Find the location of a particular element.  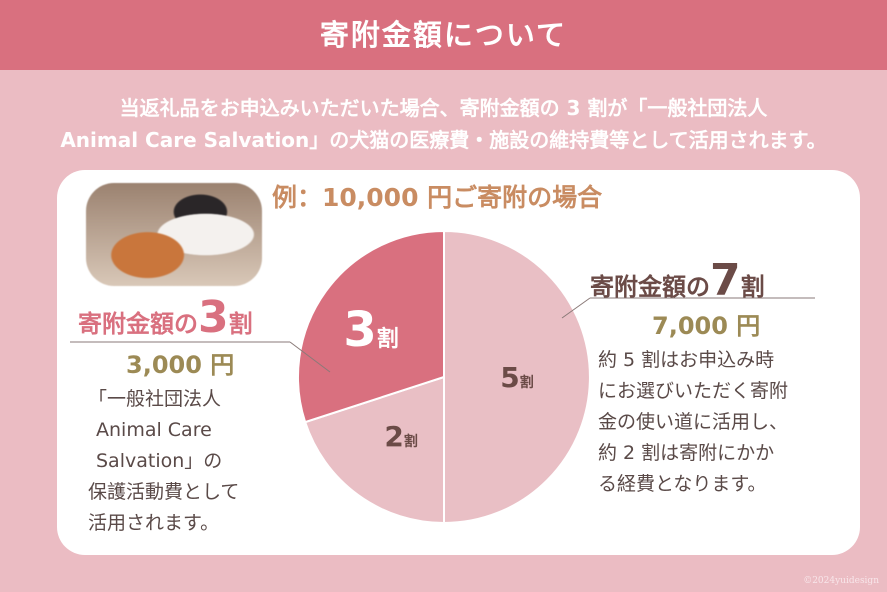

copyright: ©2024yuidesign is located at coordinates (841, 581).